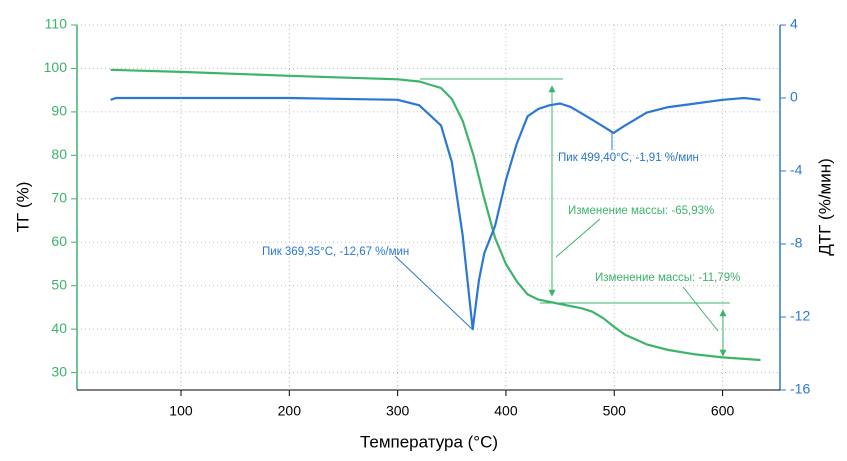 The width and height of the screenshot is (847, 461). I want to click on annotation: Изменение массы: -11,79%, so click(667, 278).